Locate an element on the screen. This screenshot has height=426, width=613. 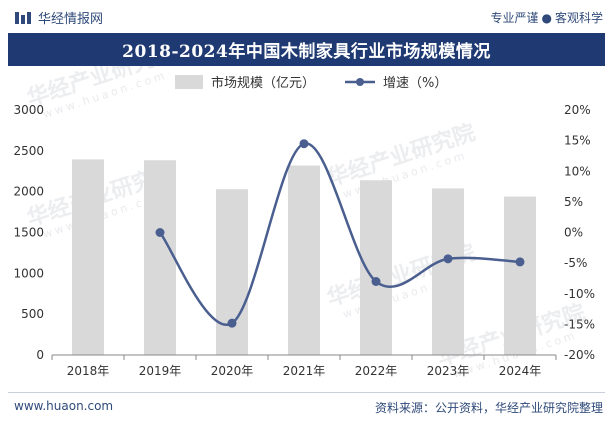
y-left-tick-label: 0 is located at coordinates (40, 355).